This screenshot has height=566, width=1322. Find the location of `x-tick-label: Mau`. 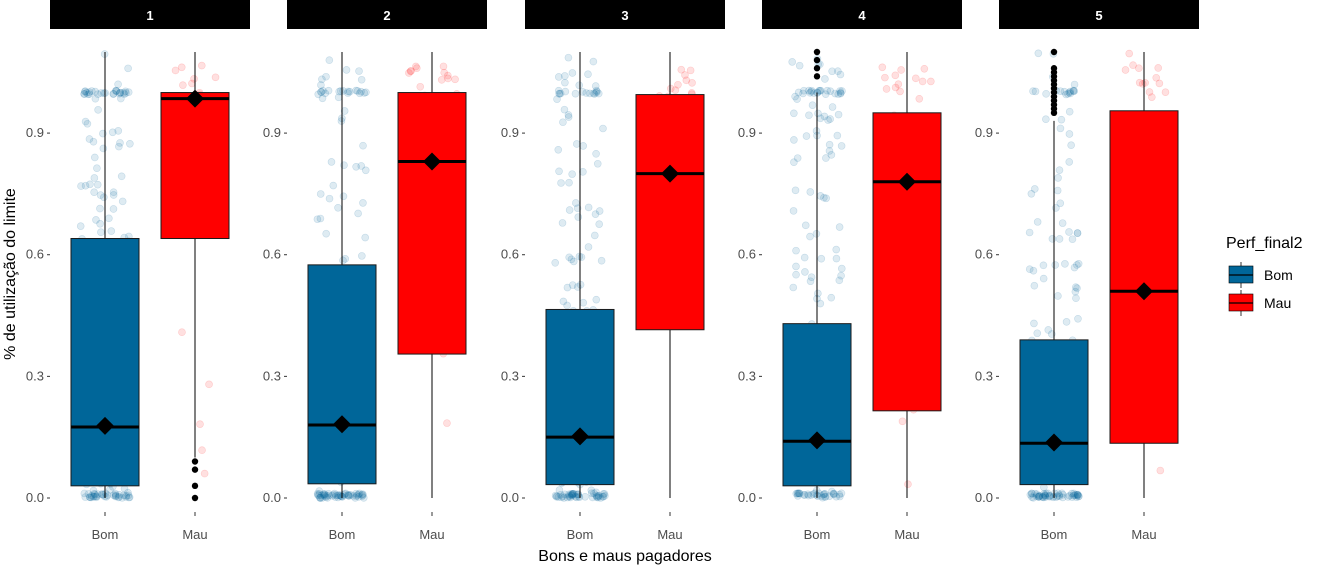

x-tick-label: Mau is located at coordinates (906, 534).